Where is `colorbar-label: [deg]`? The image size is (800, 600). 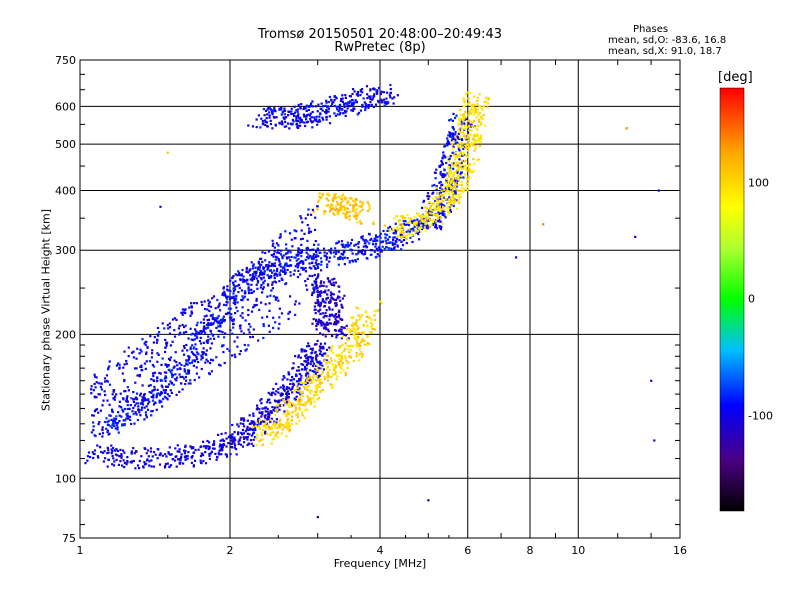 colorbar-label: [deg] is located at coordinates (735, 77).